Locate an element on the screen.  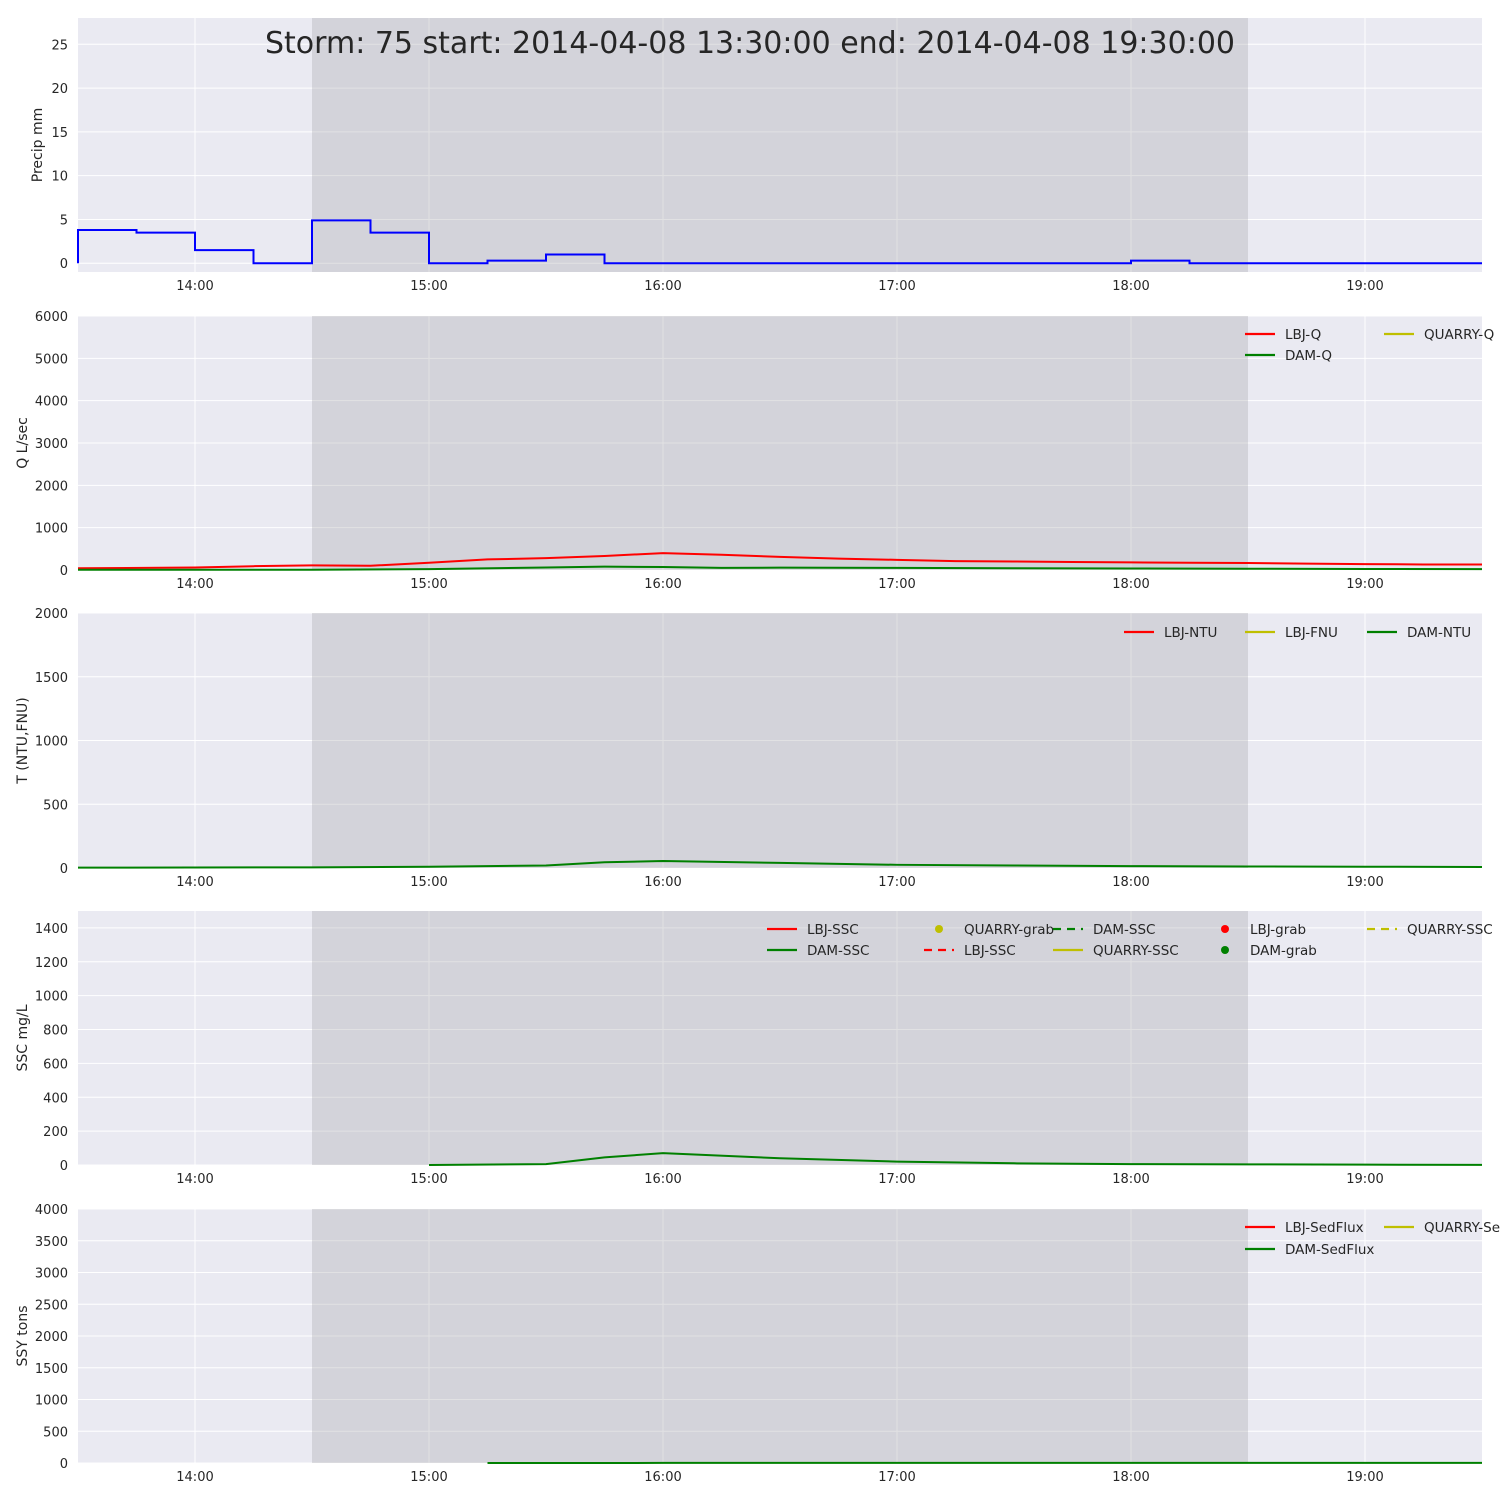
series-line-precip is located at coordinates (779, 242).